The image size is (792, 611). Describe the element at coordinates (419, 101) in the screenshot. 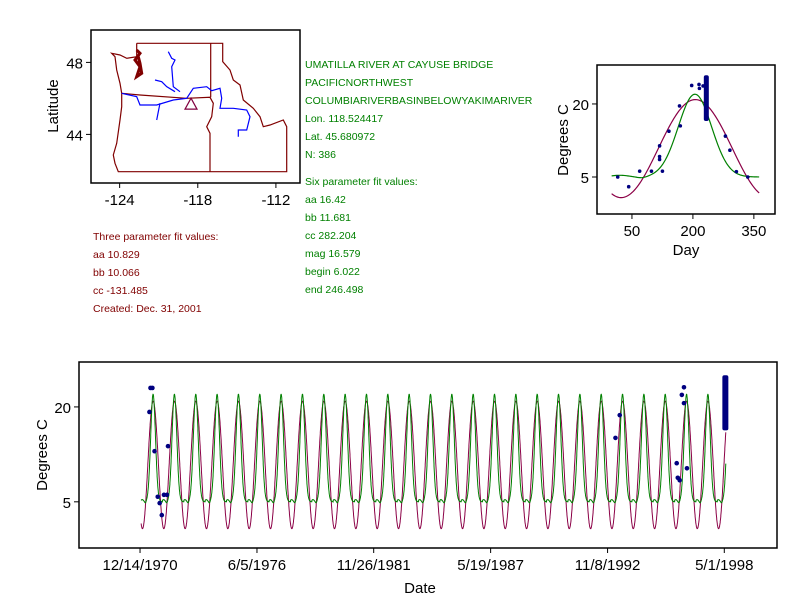

I see `station-basin: COLUMBIARIVERBASINBELOWYAKIMARIVER` at that location.